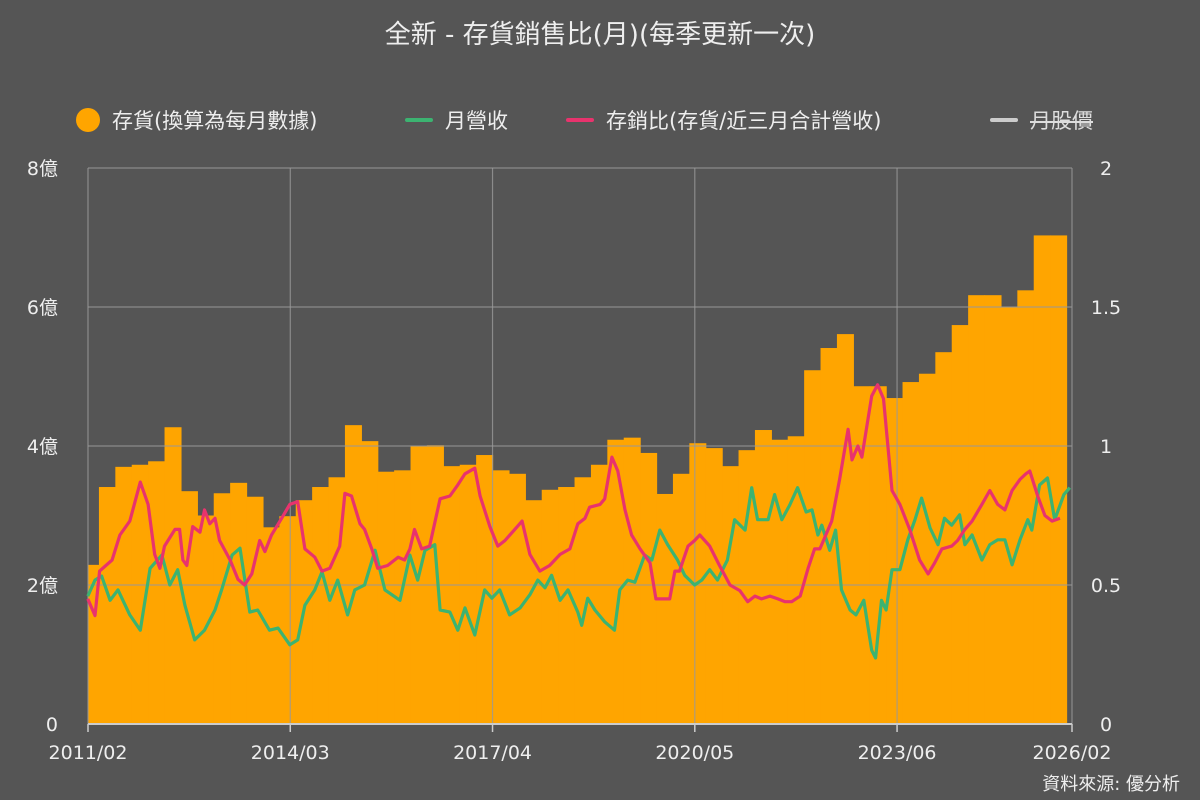 The image size is (1200, 800). Describe the element at coordinates (694, 753) in the screenshot. I see `x-tick-label: 2020/05` at that location.